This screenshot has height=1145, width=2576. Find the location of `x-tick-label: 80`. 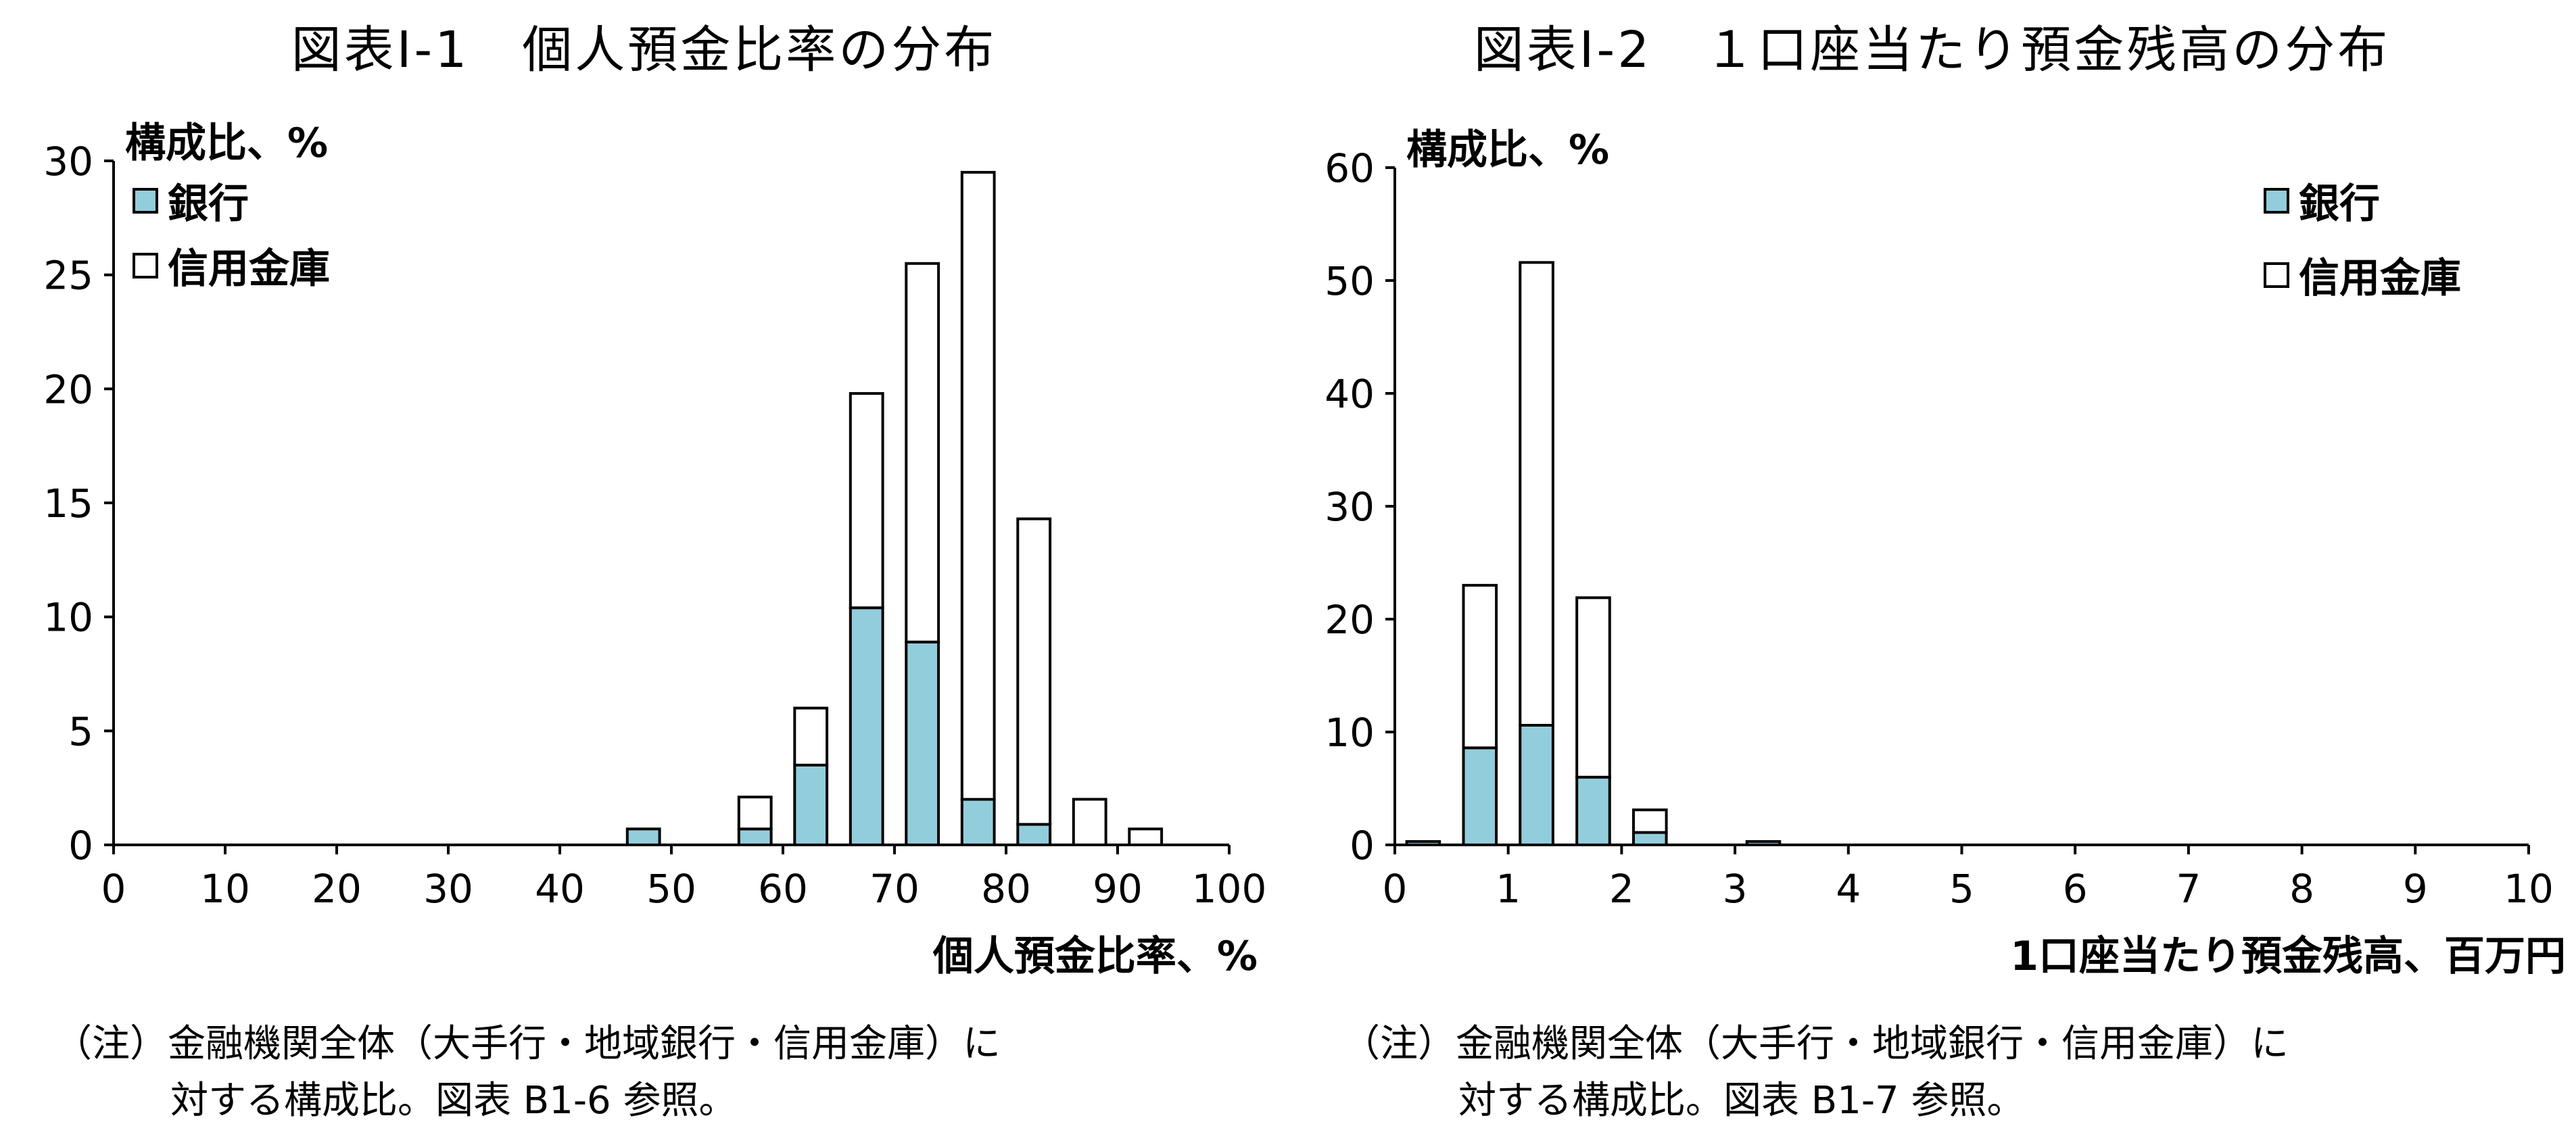

x-tick-label: 80 is located at coordinates (1006, 889).